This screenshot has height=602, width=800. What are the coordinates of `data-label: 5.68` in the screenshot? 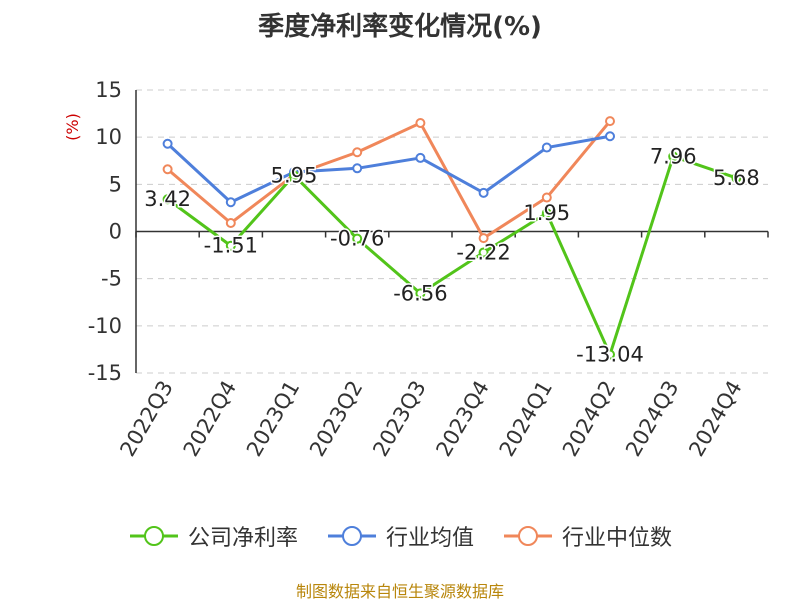 It's located at (736, 178).